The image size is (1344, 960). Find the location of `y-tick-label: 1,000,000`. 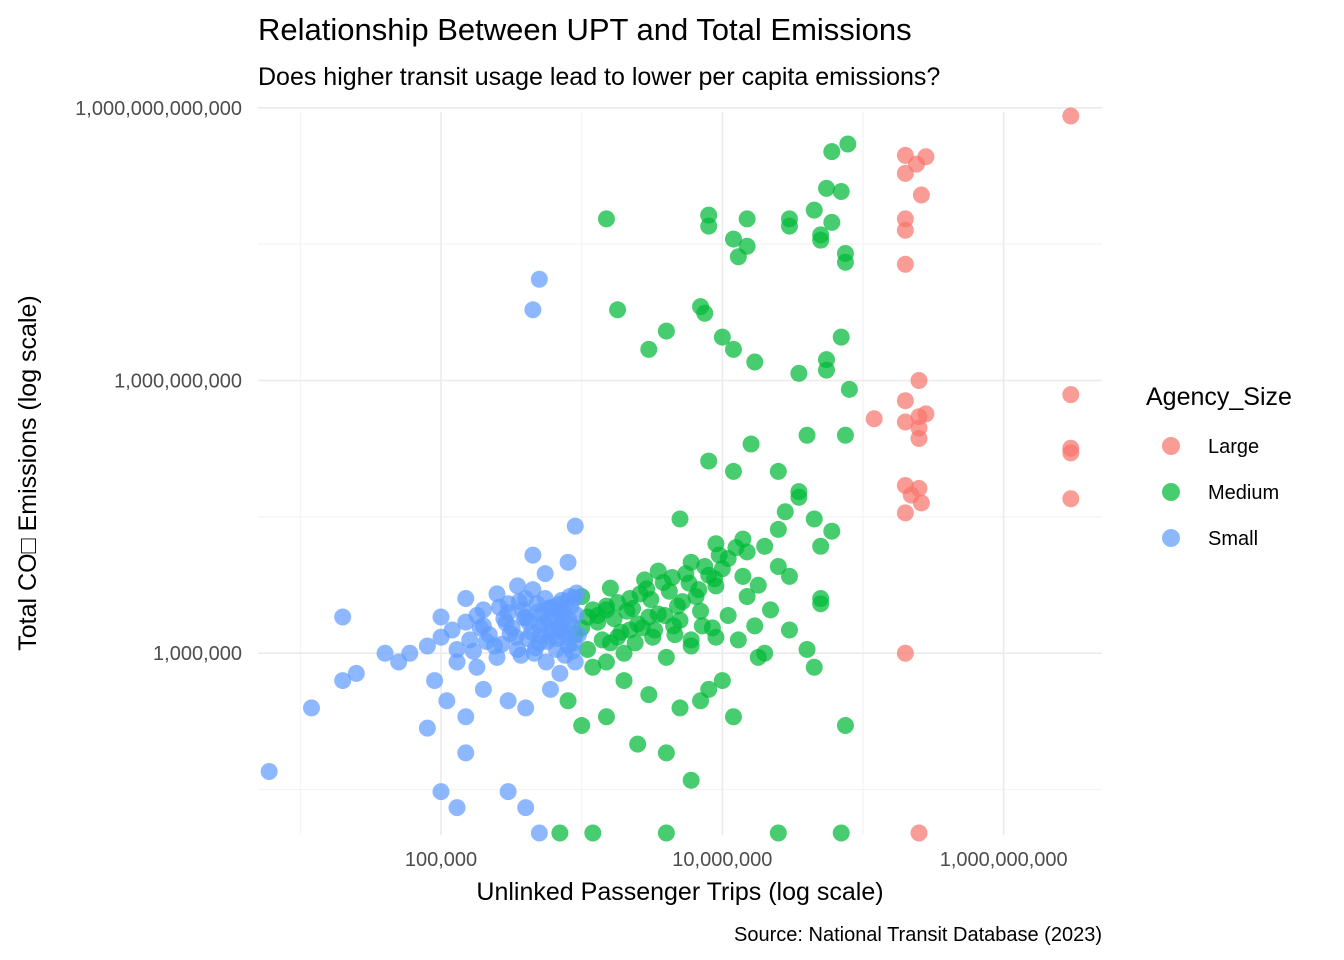

y-tick-label: 1,000,000 is located at coordinates (197, 654).